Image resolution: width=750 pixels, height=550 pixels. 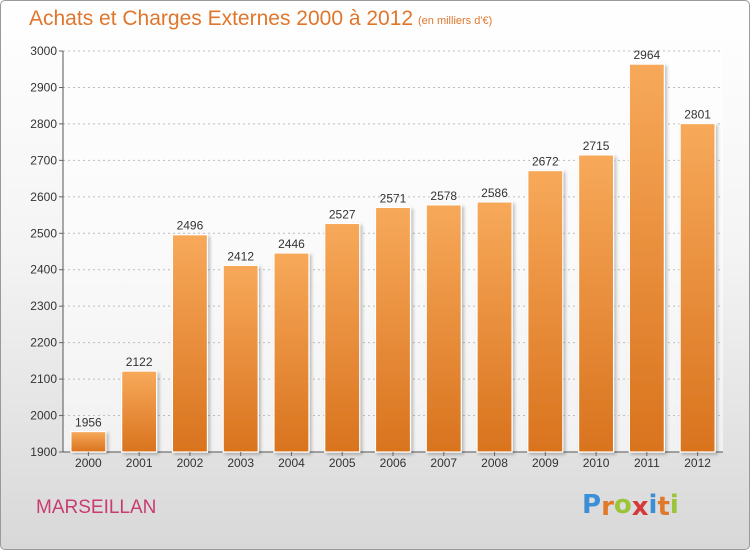 I want to click on chart-subtitle: (en milliers d'€), so click(x=455, y=21).